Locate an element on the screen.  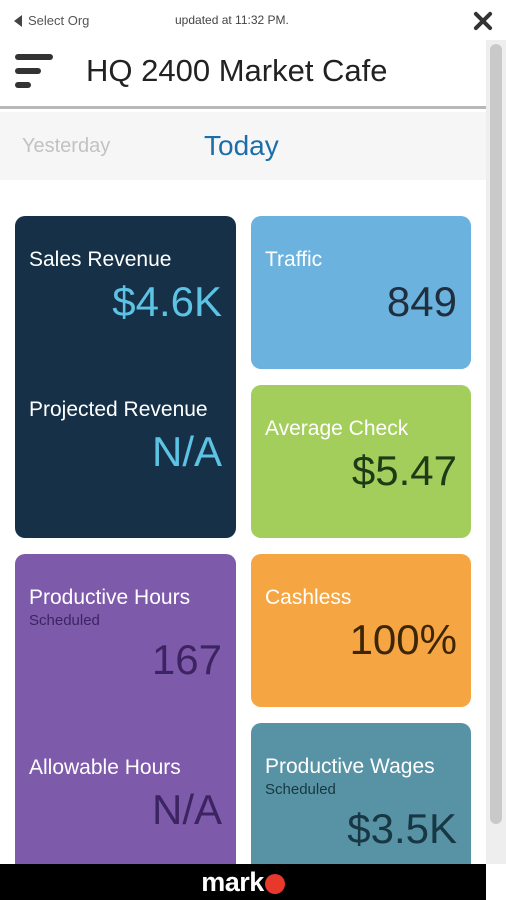
brand-logo: mark is located at coordinates (243, 882).